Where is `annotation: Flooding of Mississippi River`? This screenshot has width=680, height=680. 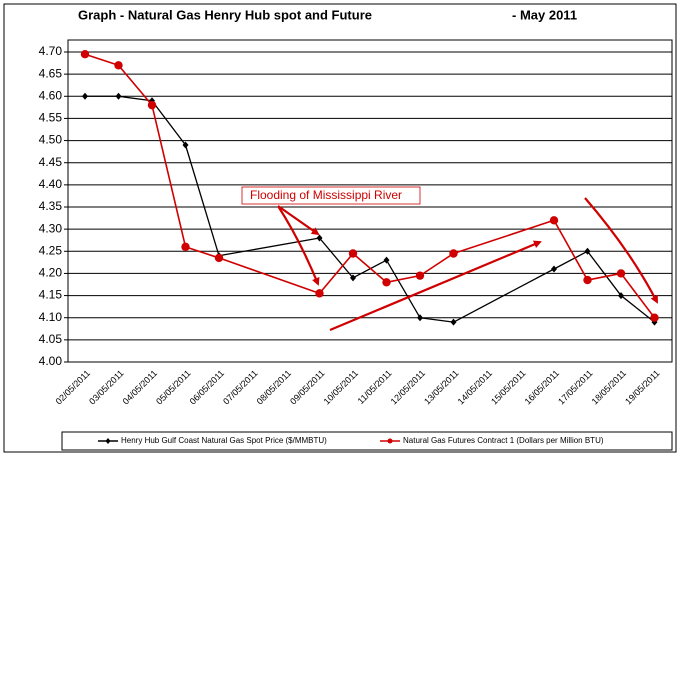 annotation: Flooding of Mississippi River is located at coordinates (326, 195).